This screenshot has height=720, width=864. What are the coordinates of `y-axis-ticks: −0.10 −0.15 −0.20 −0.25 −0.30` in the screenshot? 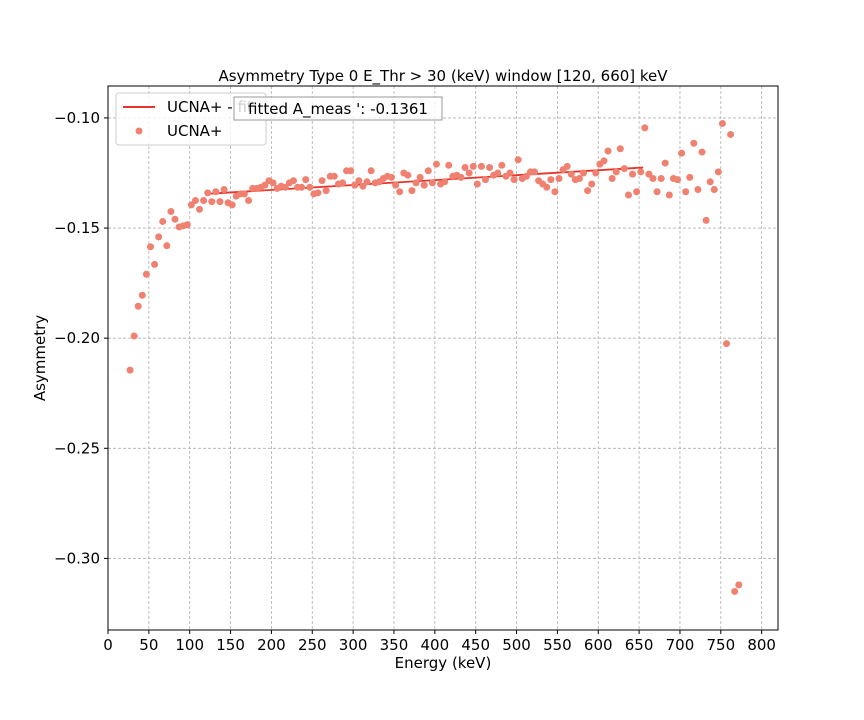 It's located at (81, 338).